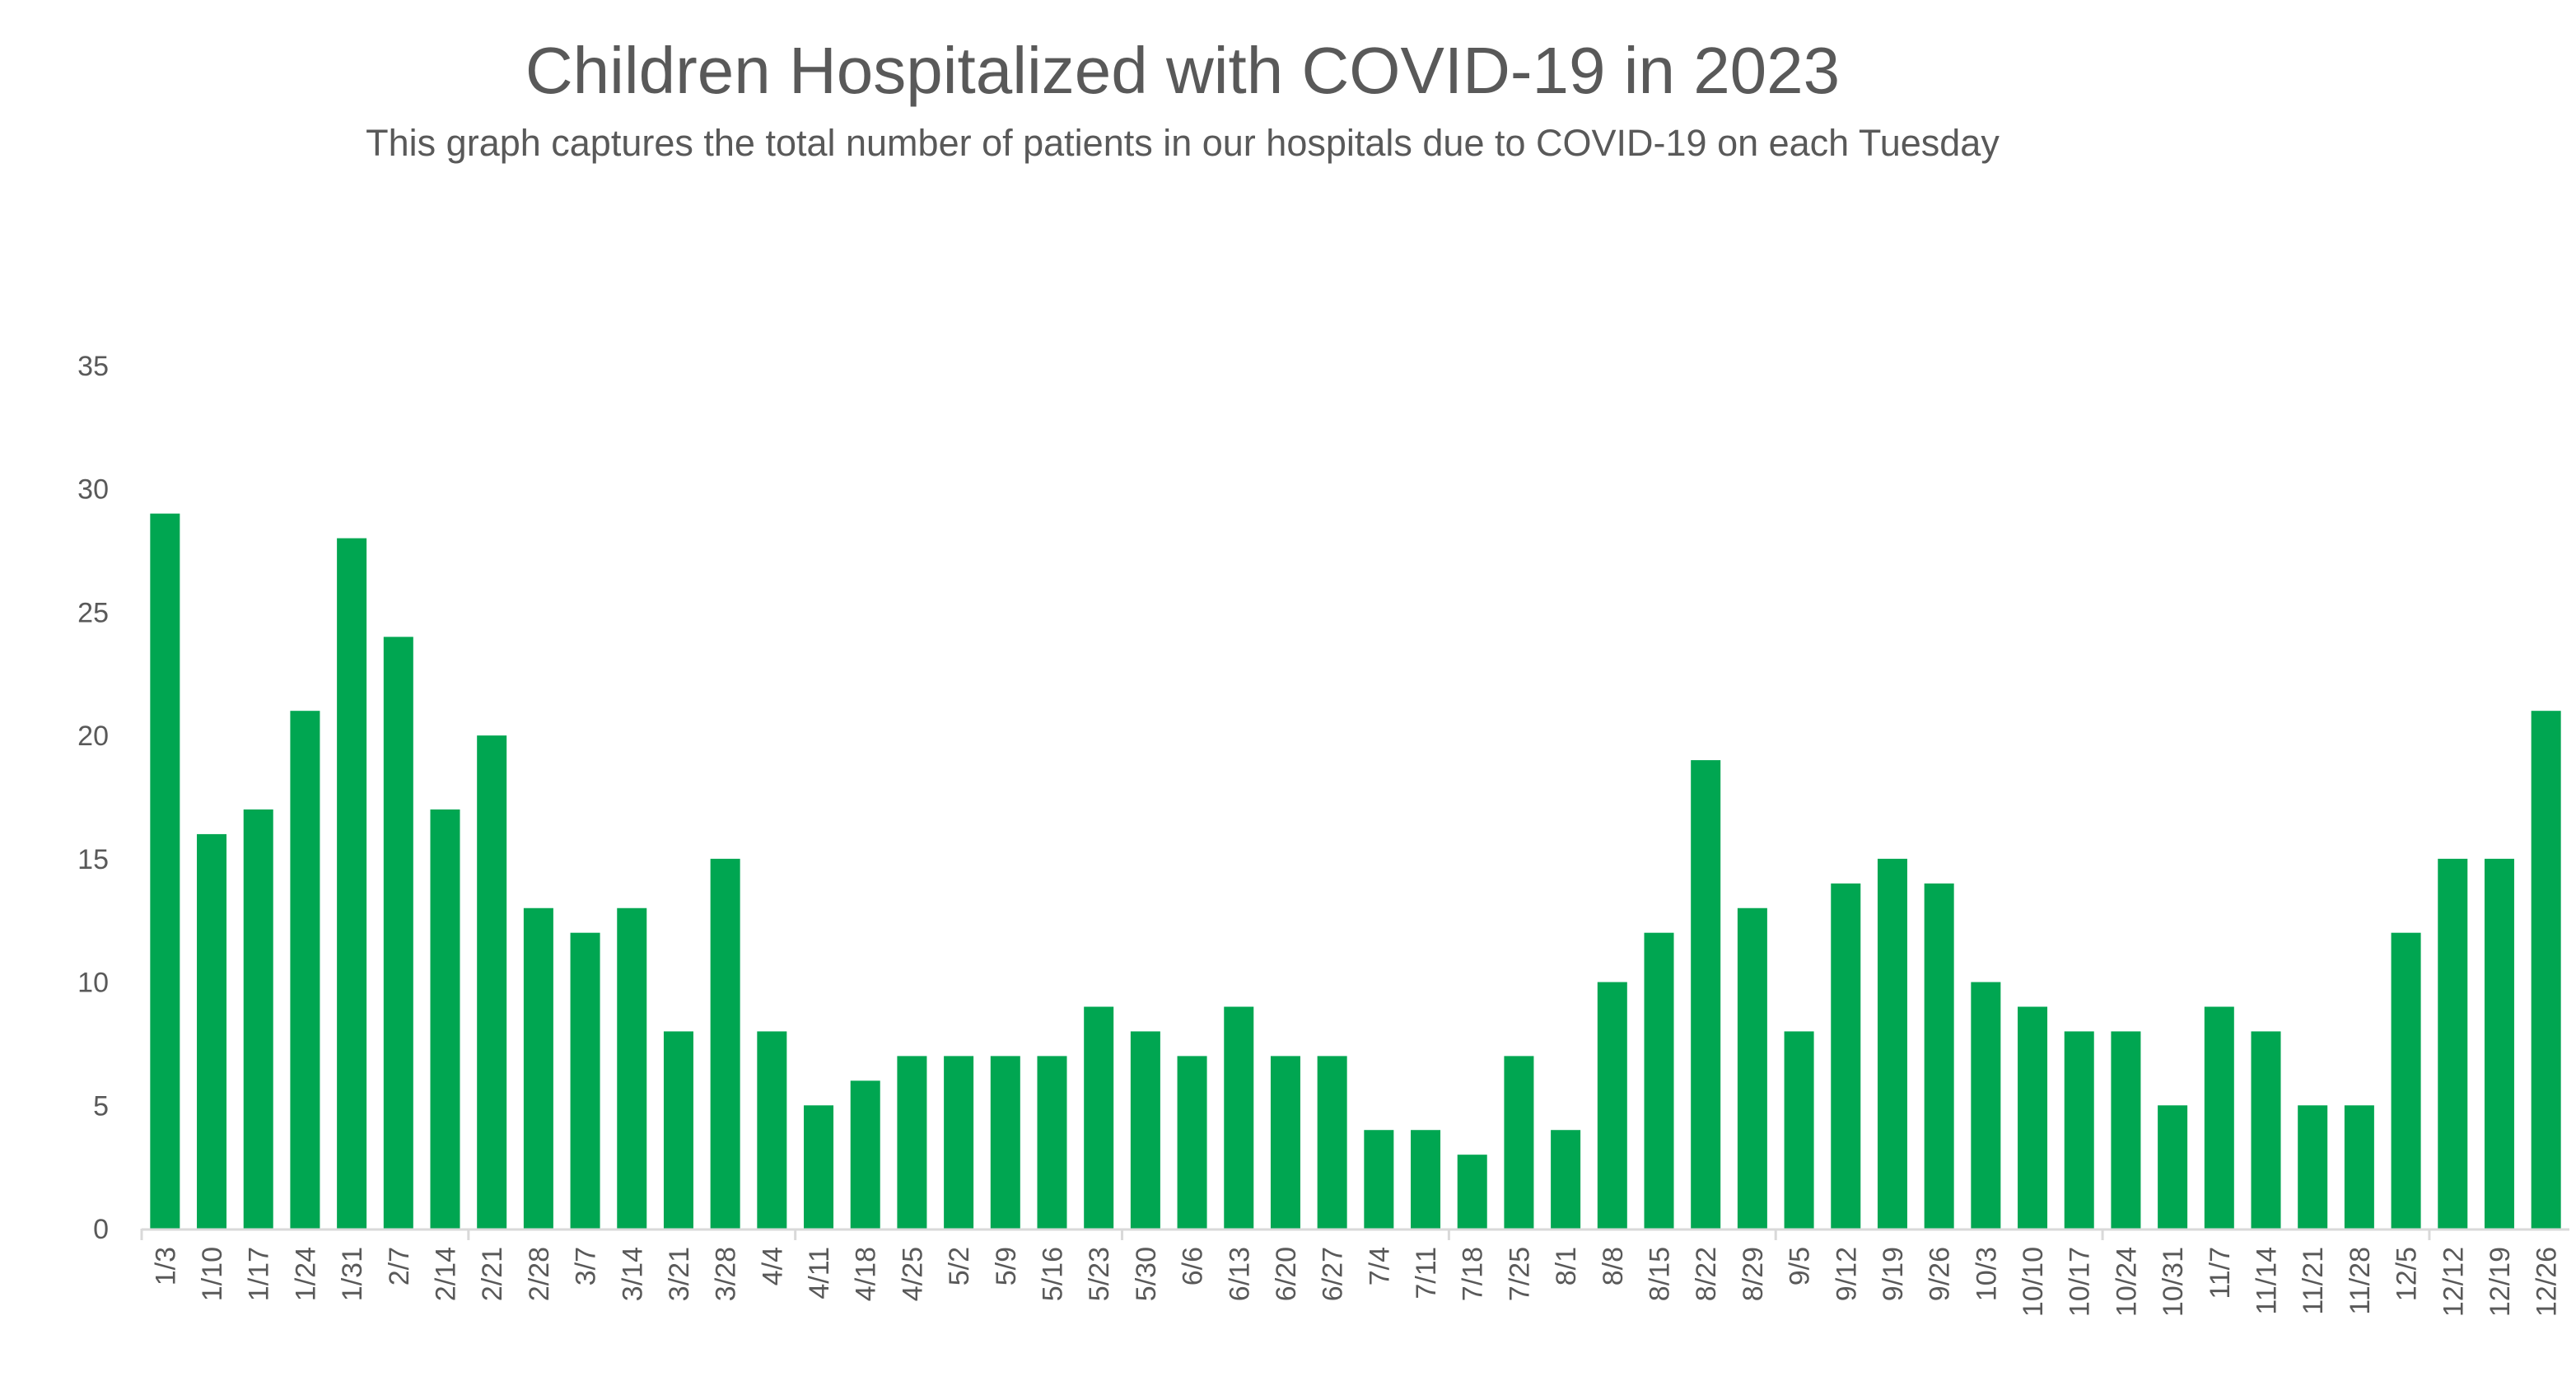 This screenshot has width=2576, height=1381. I want to click on x-tick-label: 8/22, so click(1706, 1274).